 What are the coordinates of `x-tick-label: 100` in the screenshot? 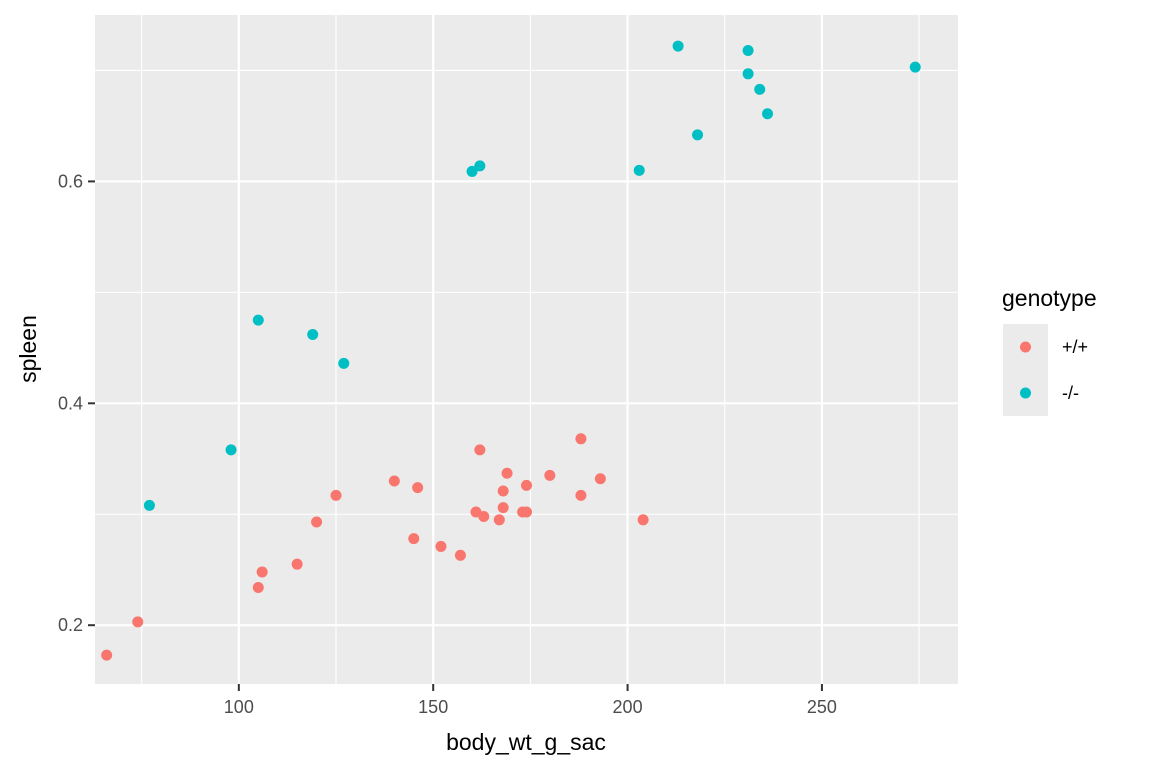 It's located at (239, 707).